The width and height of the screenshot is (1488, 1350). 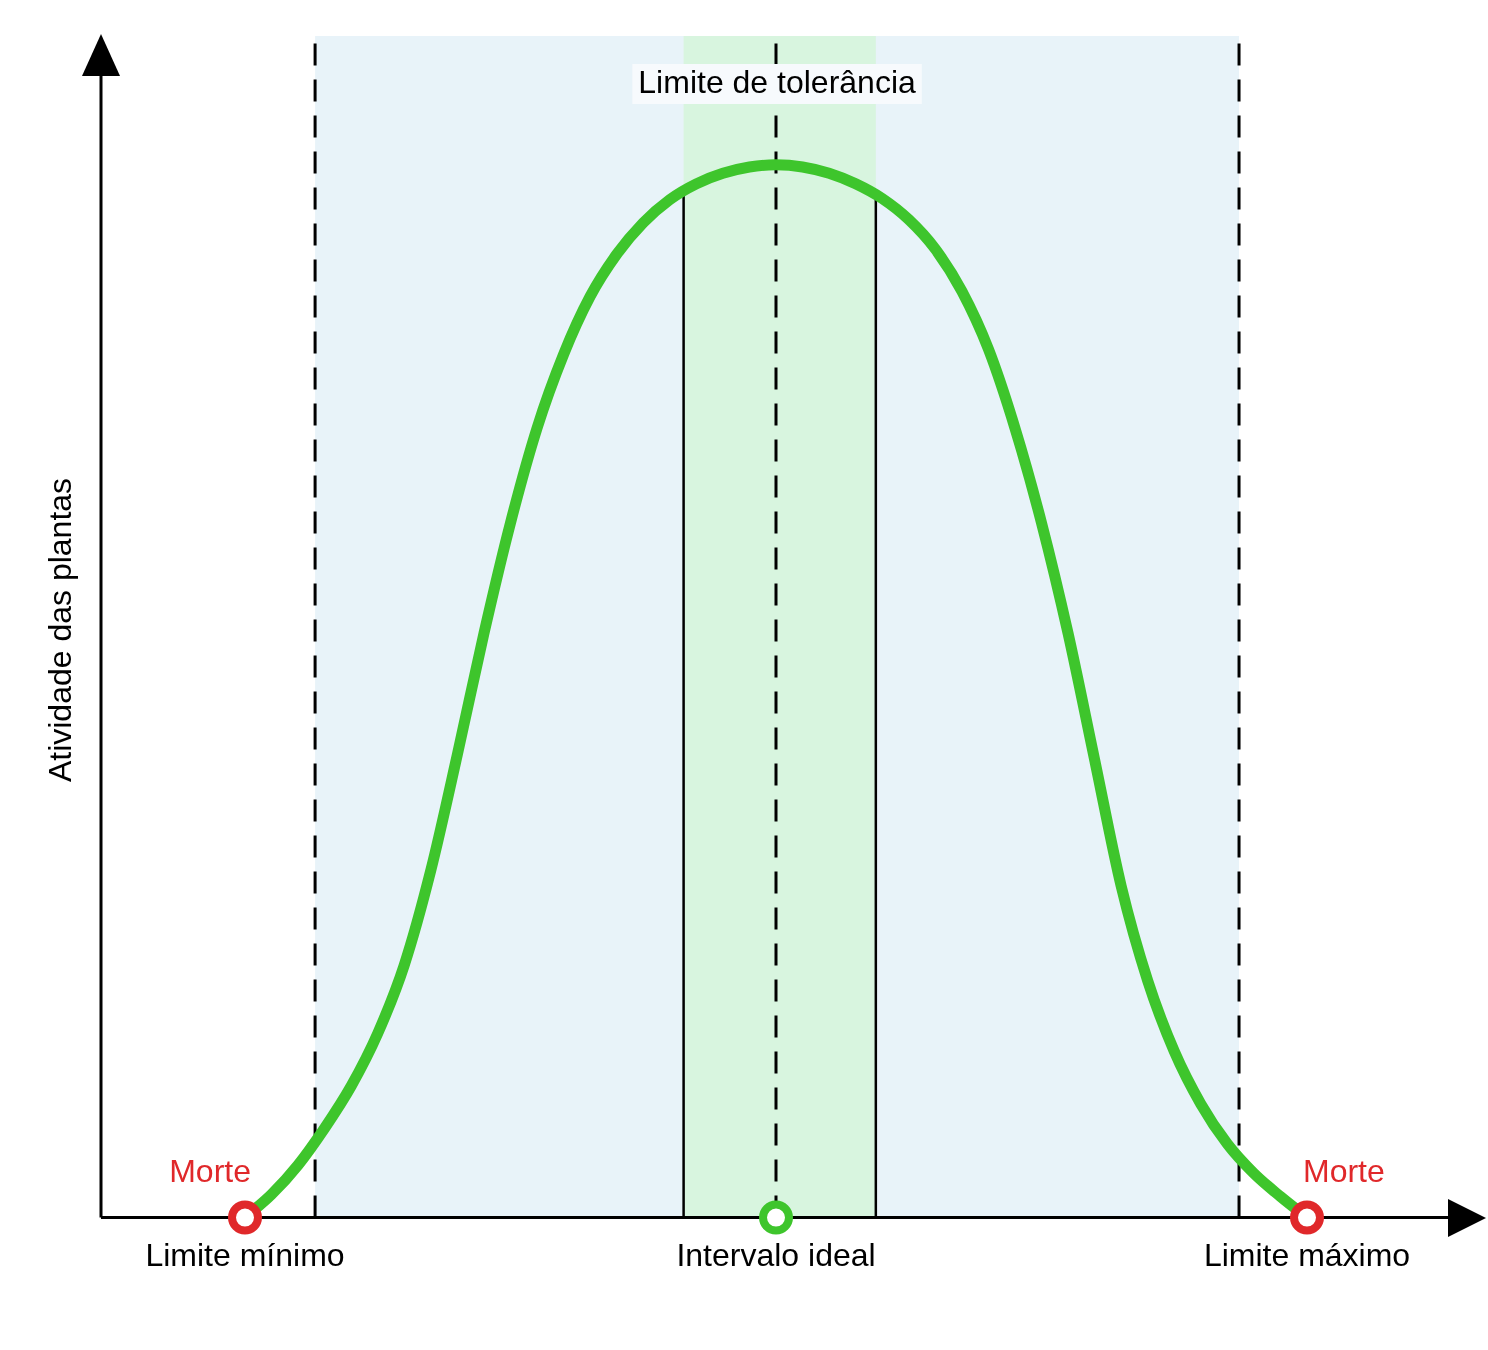 What do you see at coordinates (245, 1254) in the screenshot?
I see `x-tick-label: Limite mínimo` at bounding box center [245, 1254].